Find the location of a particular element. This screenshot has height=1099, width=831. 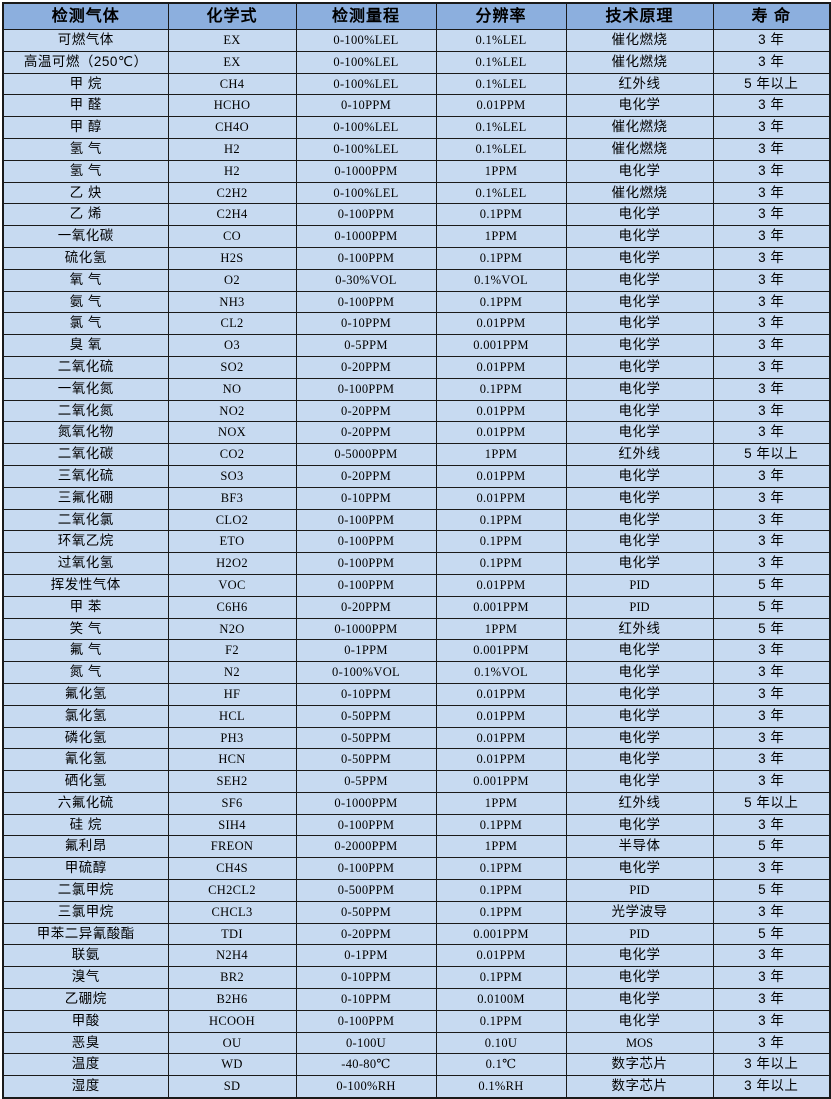

cell-formula: N2H4 is located at coordinates (232, 956).